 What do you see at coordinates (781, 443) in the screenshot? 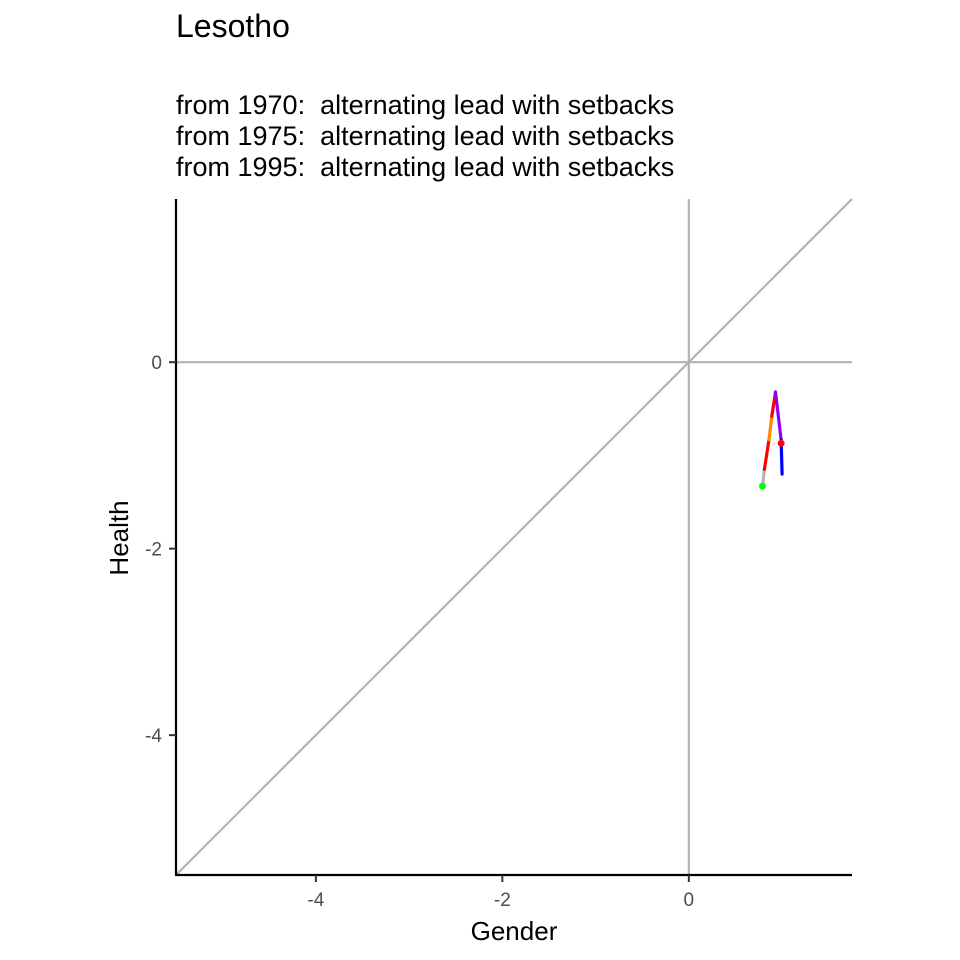
I see `end-point-marker` at bounding box center [781, 443].